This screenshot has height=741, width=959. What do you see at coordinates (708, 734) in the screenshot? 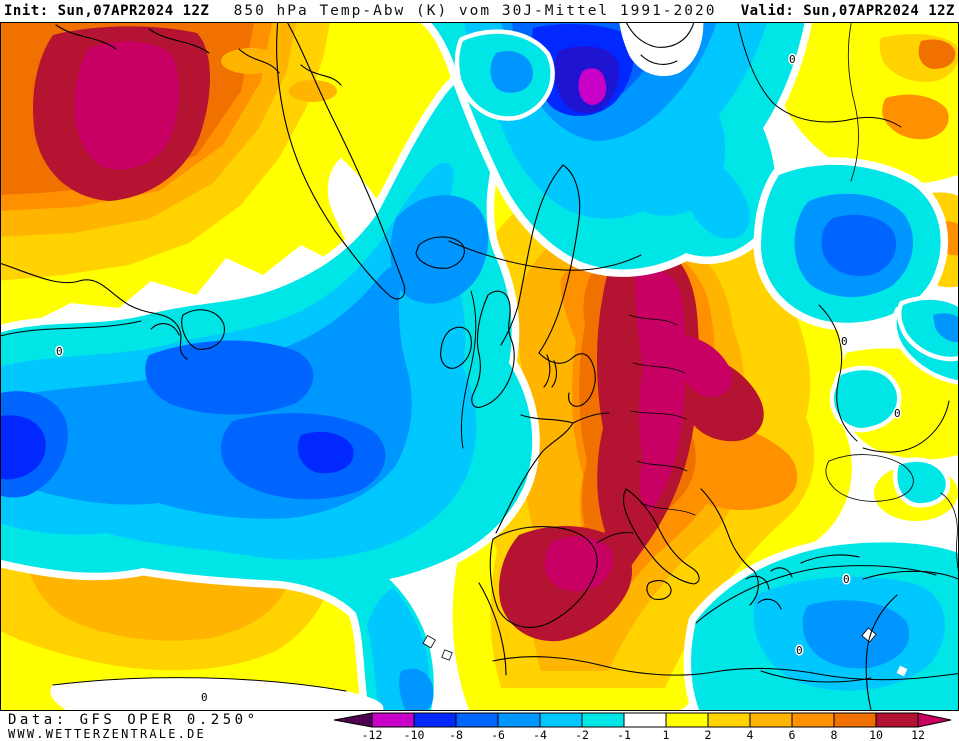
I see `legend-tick-label: 2` at bounding box center [708, 734].